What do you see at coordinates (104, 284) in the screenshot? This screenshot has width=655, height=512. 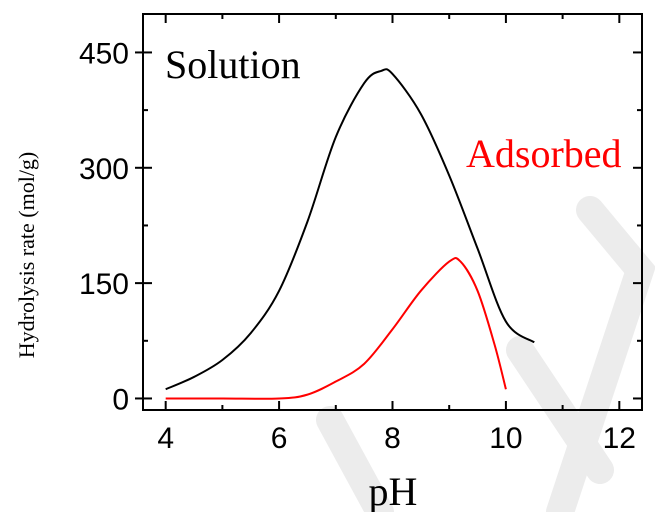 I see `y-tick-label: 150` at bounding box center [104, 284].